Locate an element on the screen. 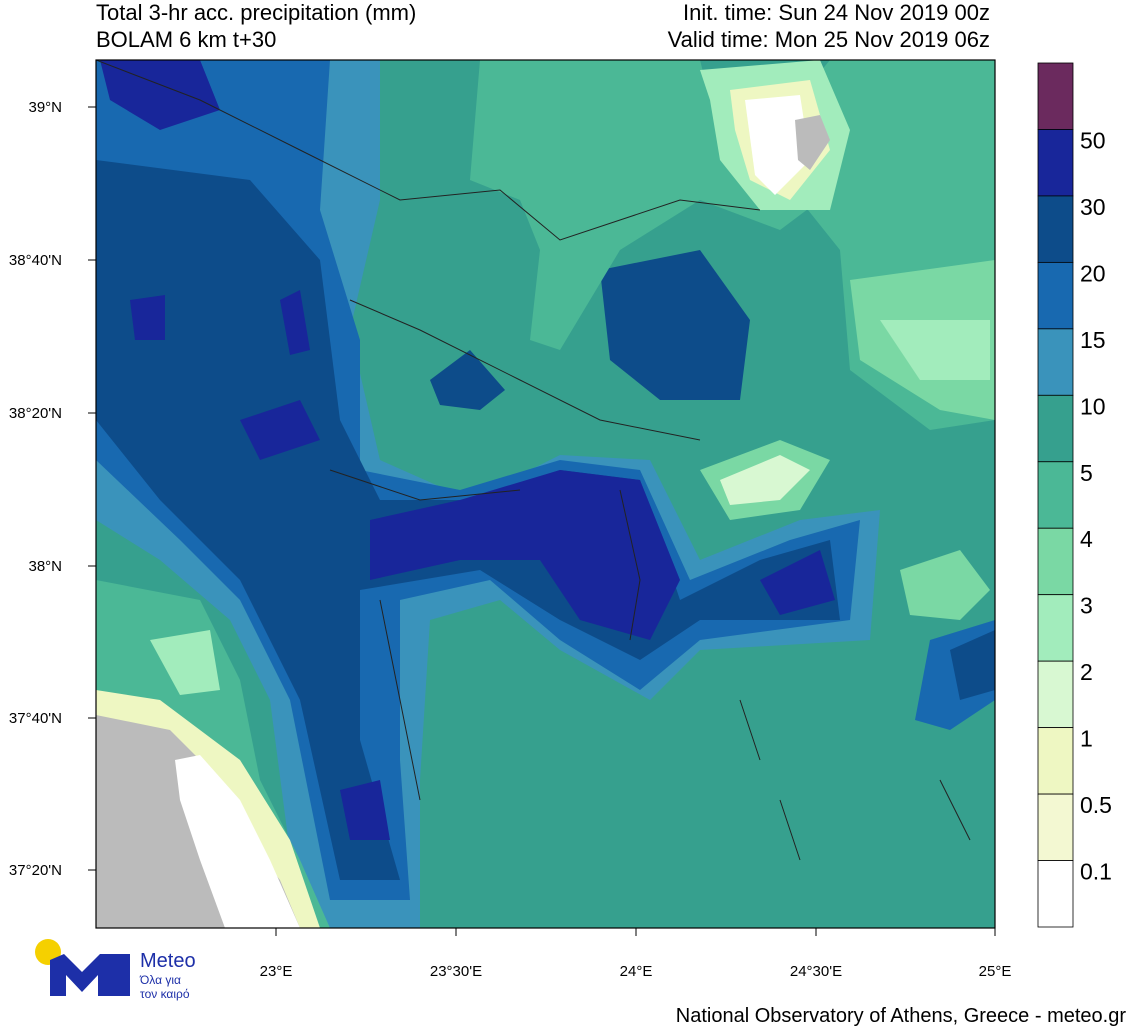  init-time: Init. time: Sun 24 Nov 2019 00z is located at coordinates (836, 12).